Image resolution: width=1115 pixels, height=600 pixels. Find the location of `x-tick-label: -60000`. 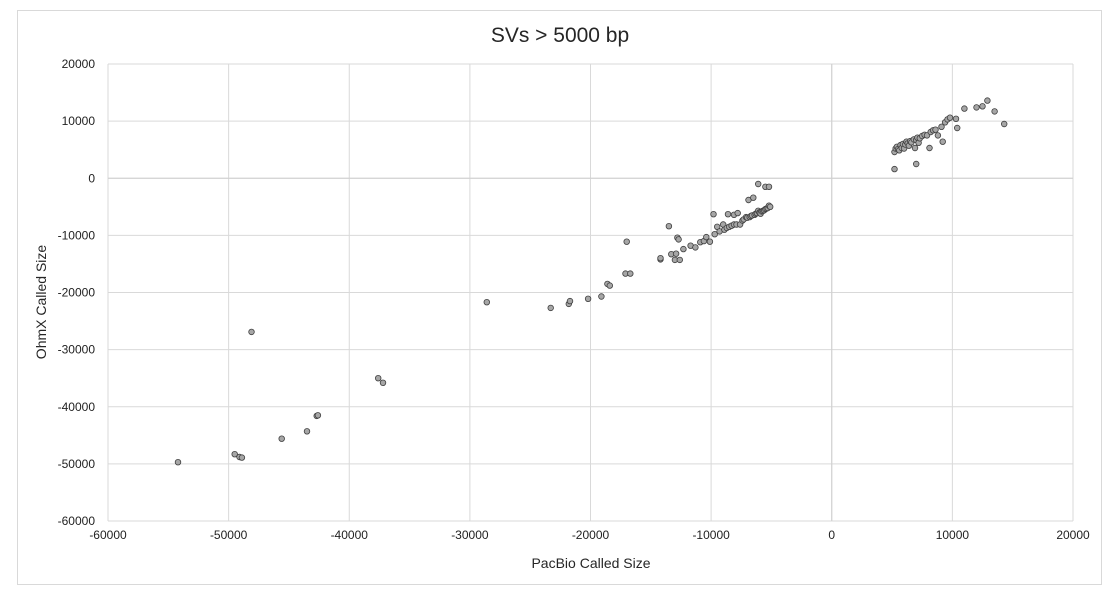

x-tick-label: -60000 is located at coordinates (108, 535).